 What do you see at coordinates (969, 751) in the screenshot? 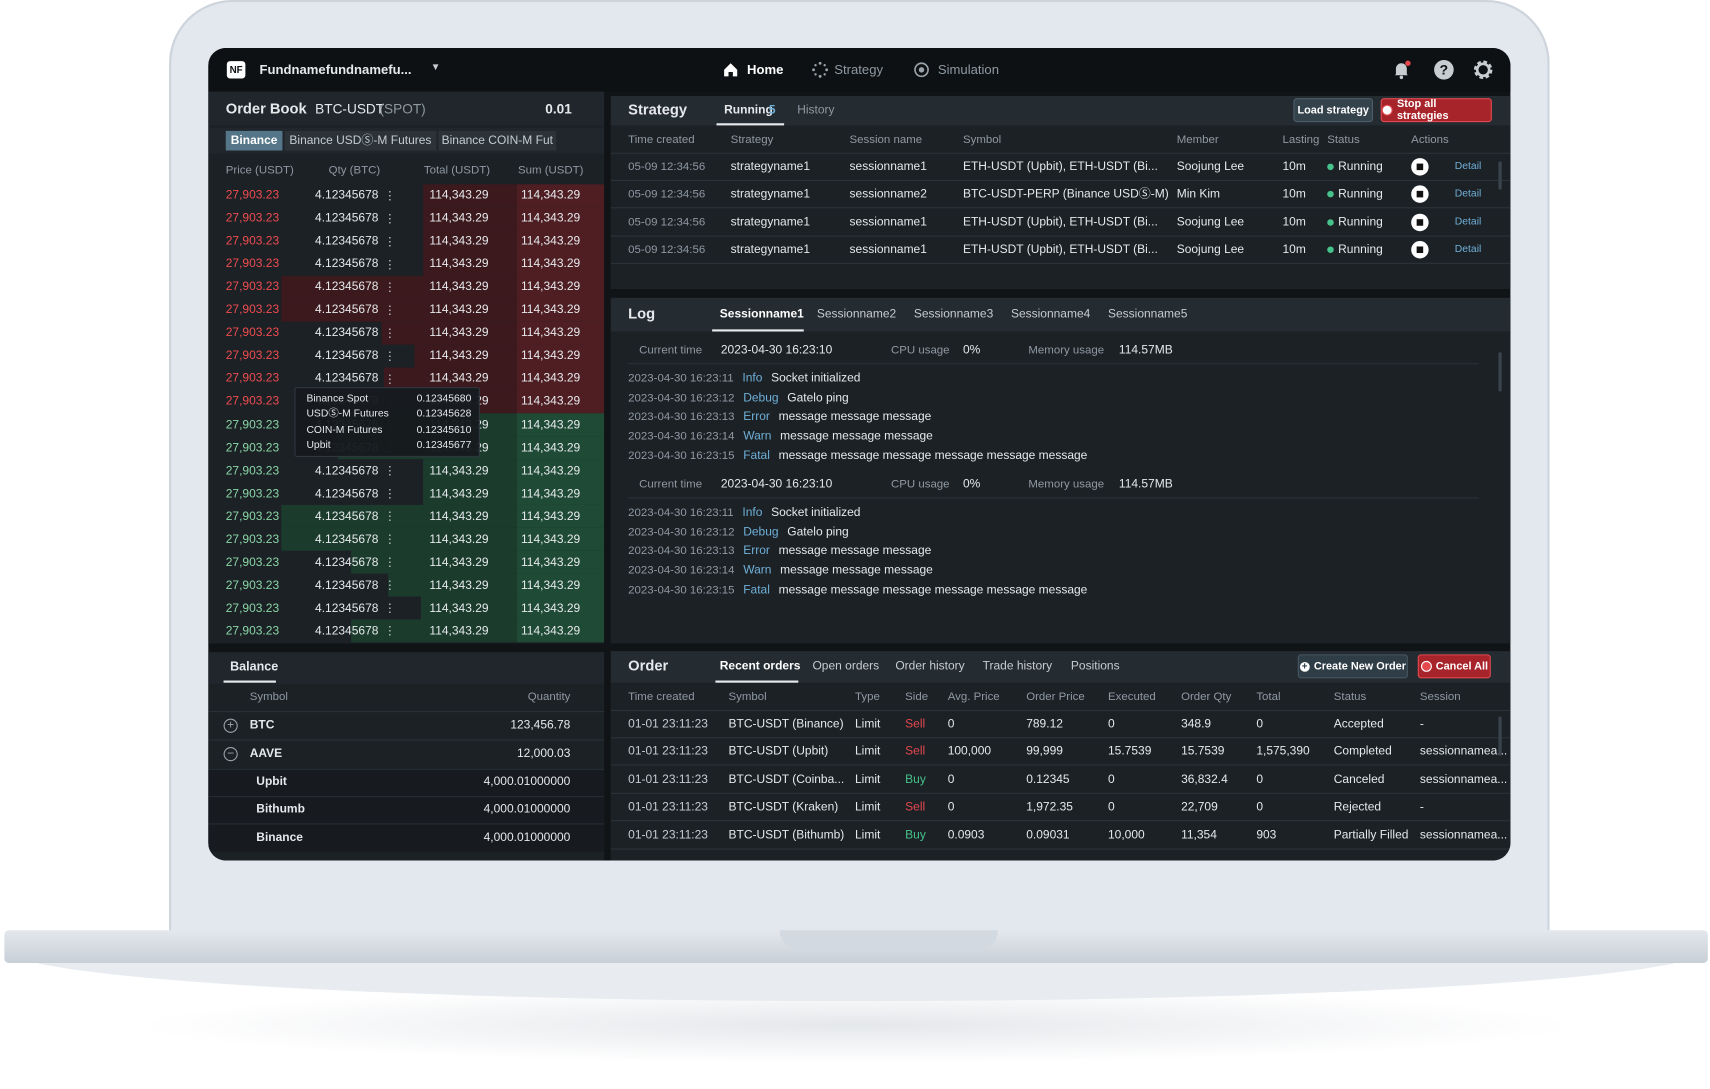
I see `cell: 100,000` at bounding box center [969, 751].